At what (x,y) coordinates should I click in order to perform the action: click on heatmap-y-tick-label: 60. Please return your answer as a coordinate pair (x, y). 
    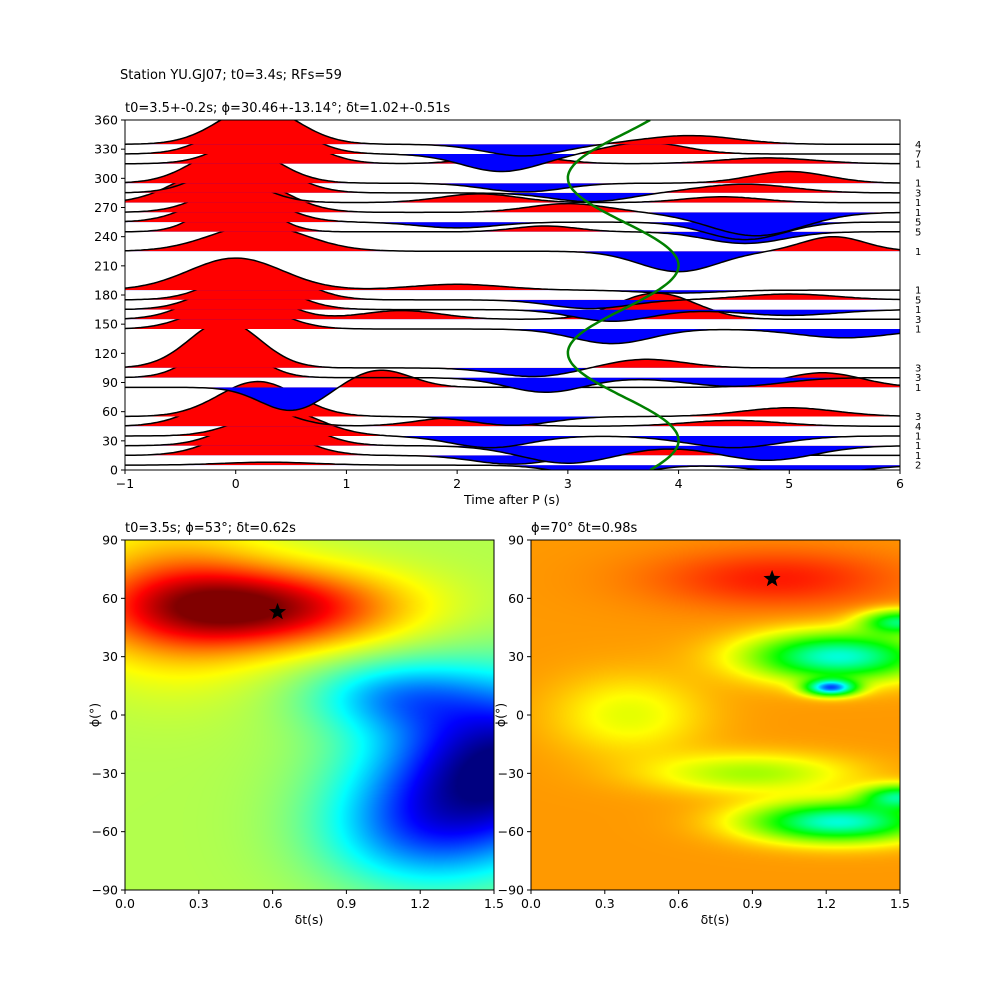
    Looking at the image, I should click on (516, 598).